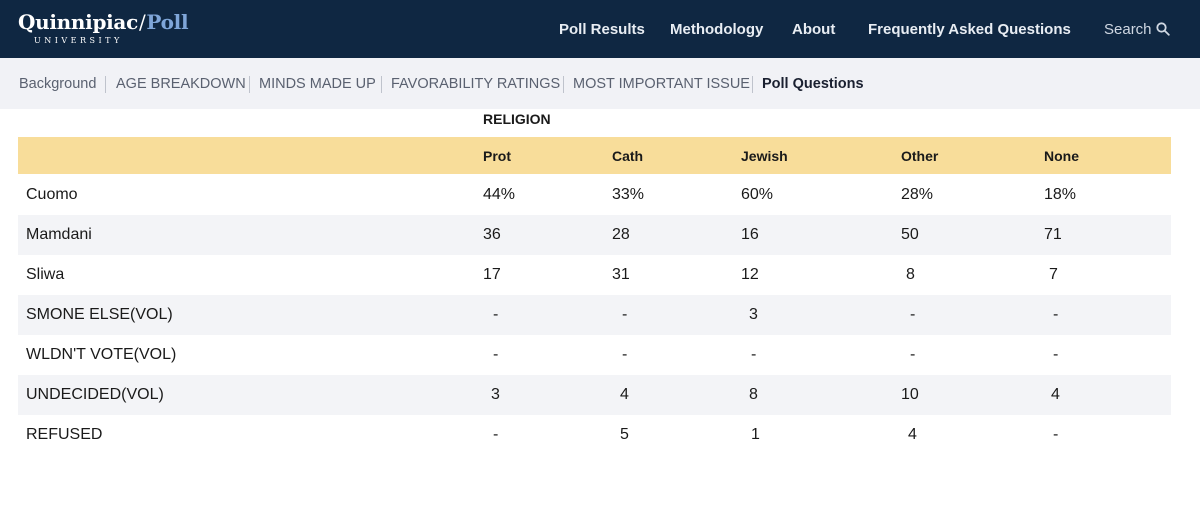  I want to click on table-row-wouldnt-vote: WLDN'T VOTE(VOL) - - - - -, so click(594, 355).